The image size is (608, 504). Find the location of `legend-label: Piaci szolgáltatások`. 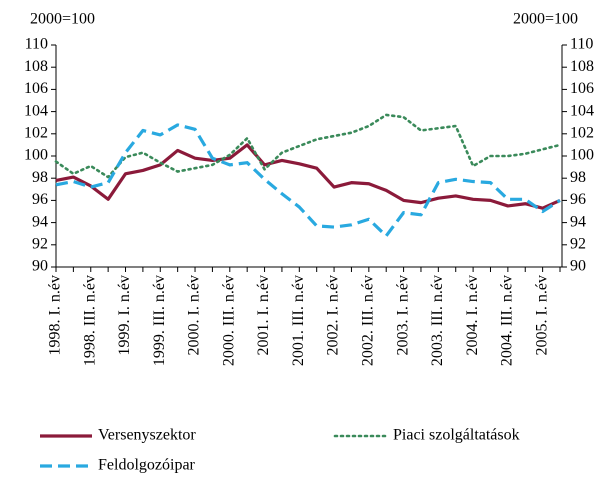

legend-label: Piaci szolgáltatások is located at coordinates (456, 435).